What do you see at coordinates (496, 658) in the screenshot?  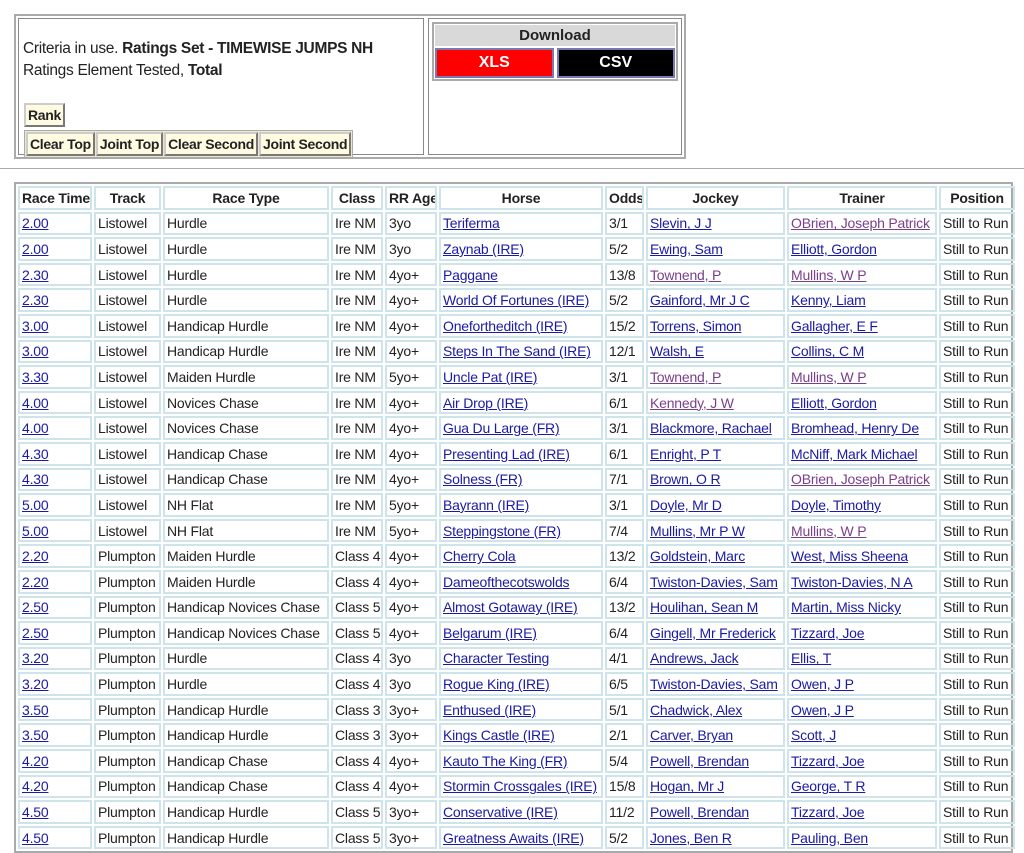 I see `horse-link: Character Testing` at bounding box center [496, 658].